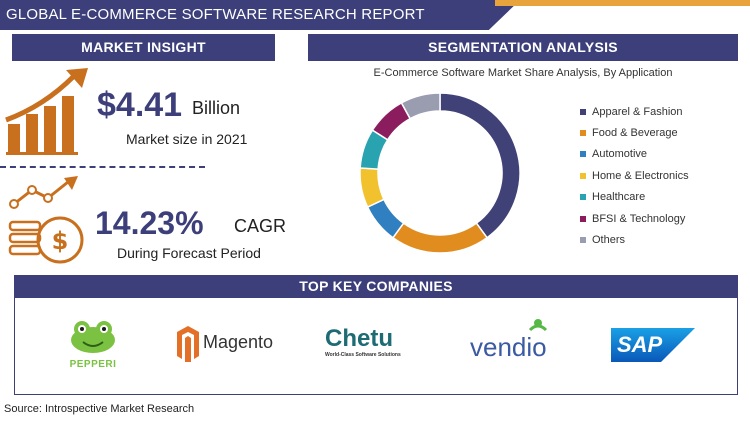 Image resolution: width=750 pixels, height=422 pixels. I want to click on donut-slice-others, so click(420, 106).